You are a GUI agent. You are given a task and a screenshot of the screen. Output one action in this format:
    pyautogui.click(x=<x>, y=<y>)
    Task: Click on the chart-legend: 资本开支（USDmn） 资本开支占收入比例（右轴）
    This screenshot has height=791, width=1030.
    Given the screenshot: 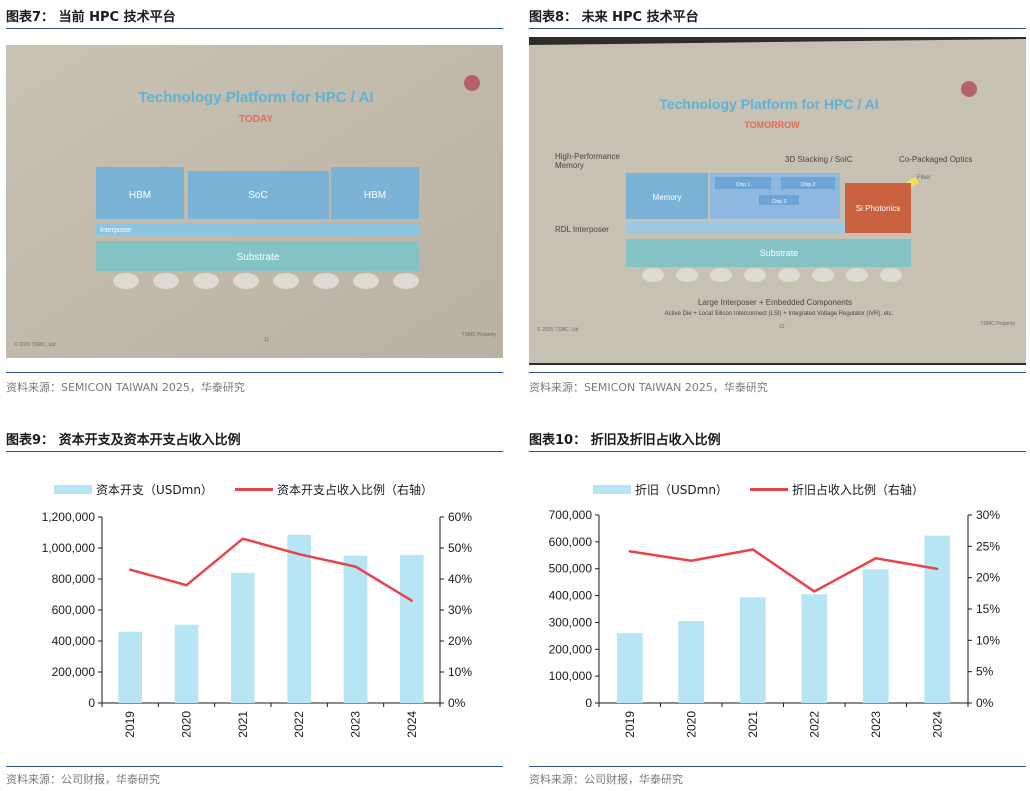 What is the action you would take?
    pyautogui.click(x=243, y=489)
    